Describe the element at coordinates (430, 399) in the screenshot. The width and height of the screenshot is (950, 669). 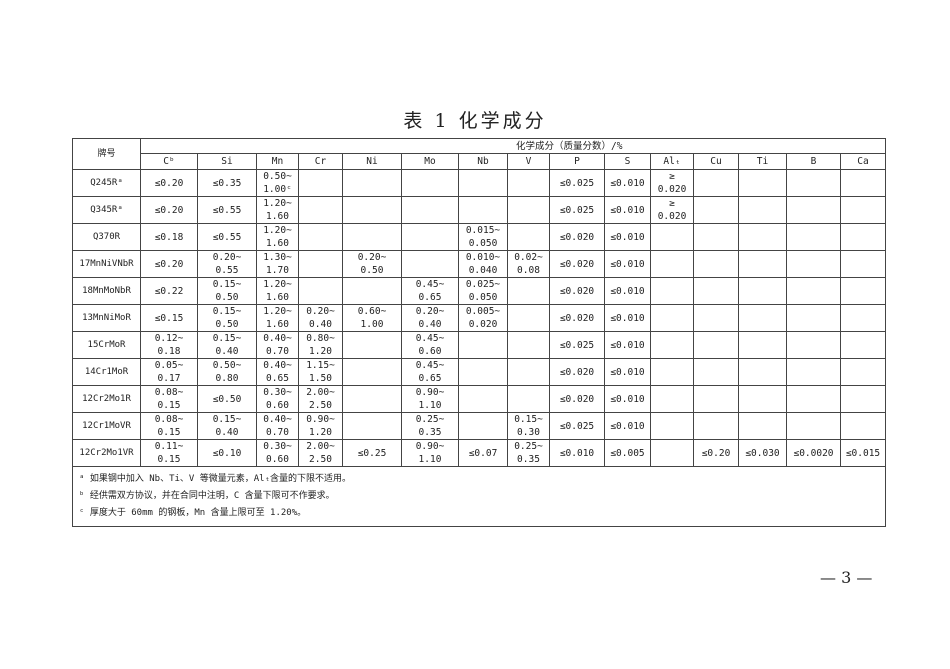
I see `value-cell: 0.90~ 1.10` at that location.